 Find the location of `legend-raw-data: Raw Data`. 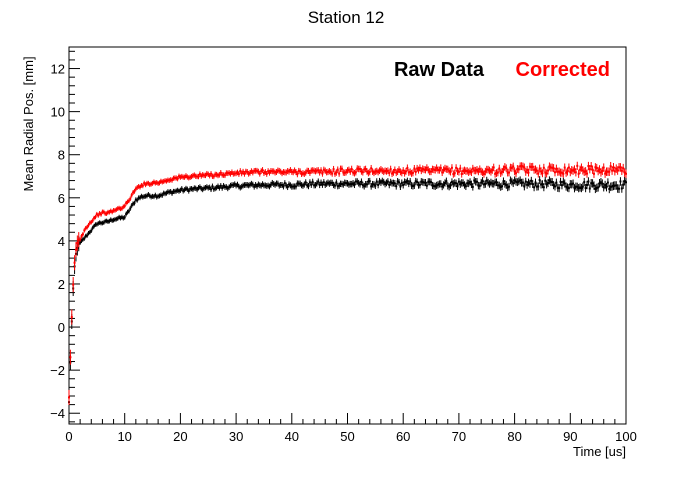

legend-raw-data: Raw Data is located at coordinates (439, 70).